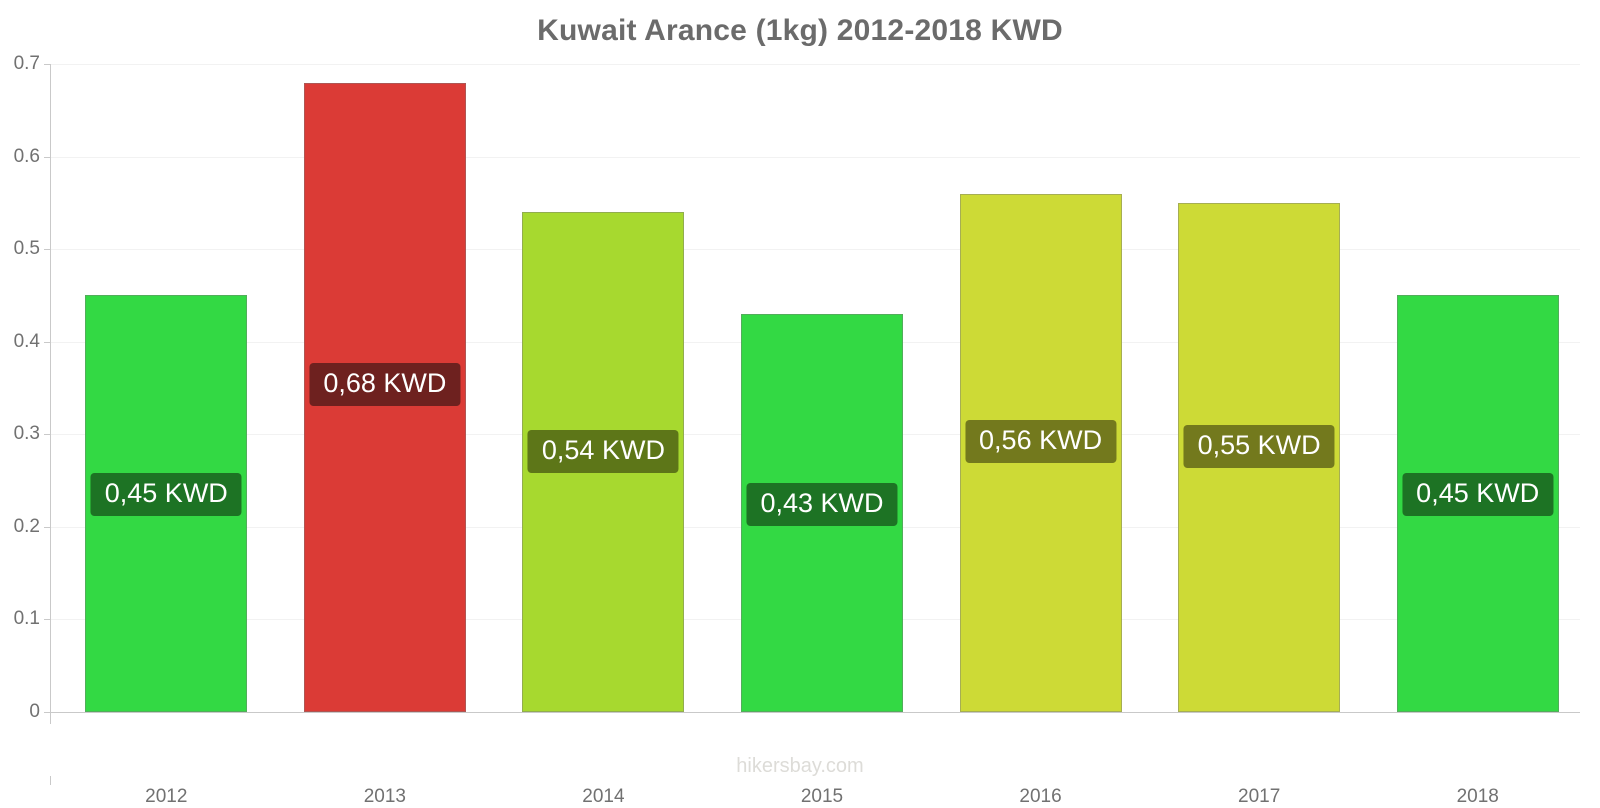 This screenshot has height=808, width=1600. What do you see at coordinates (1040, 796) in the screenshot?
I see `x-axis-tick-label-2016: 2016` at bounding box center [1040, 796].